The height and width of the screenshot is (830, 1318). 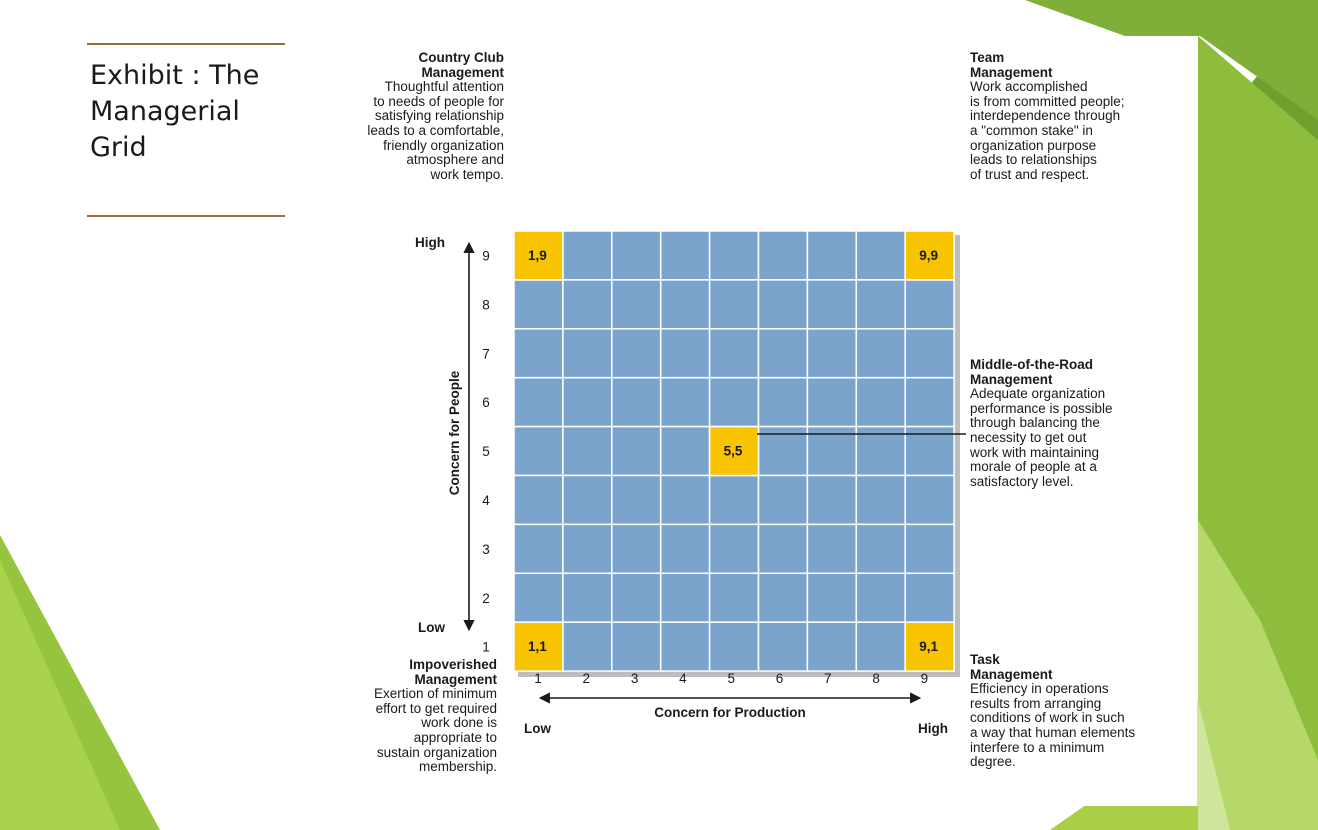 I want to click on x-axis-ticks: 1 2 3 4 5 6 7 8 9, so click(x=731, y=678).